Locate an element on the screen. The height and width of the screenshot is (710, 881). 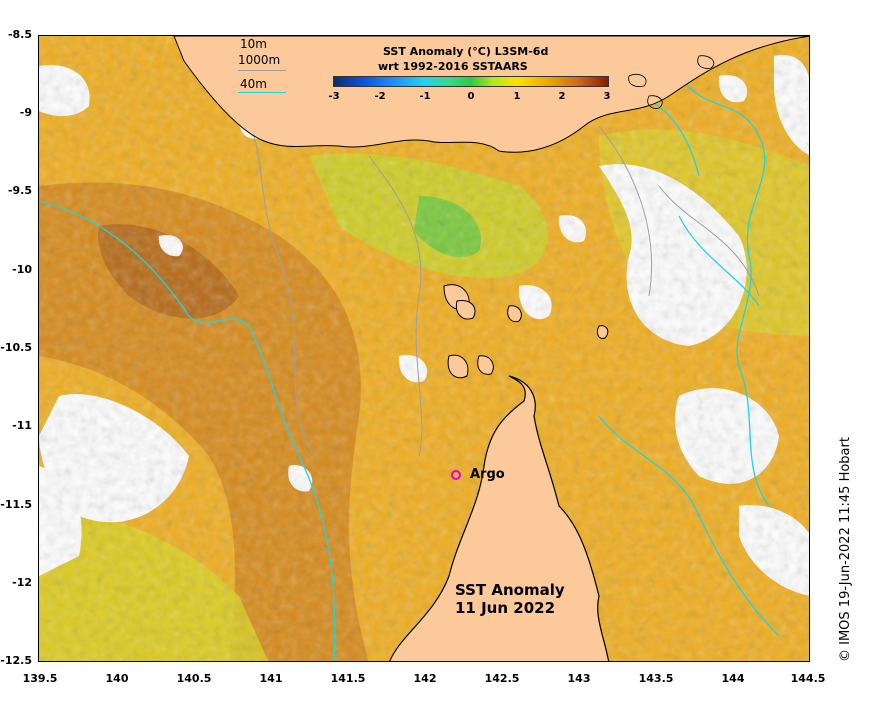
lon-tick-label: 140.5 is located at coordinates (194, 678).